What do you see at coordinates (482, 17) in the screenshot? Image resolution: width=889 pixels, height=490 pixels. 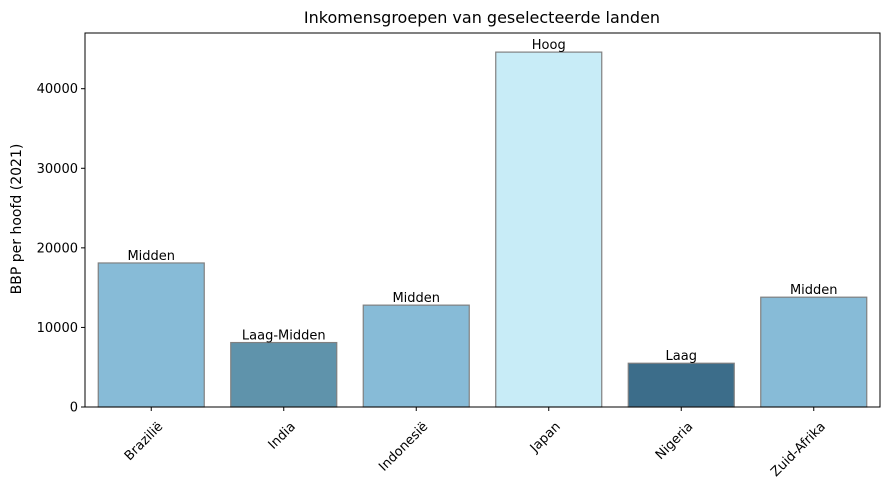 I see `chart-title: Inkomensgroepen van geselecteerde landen` at bounding box center [482, 17].